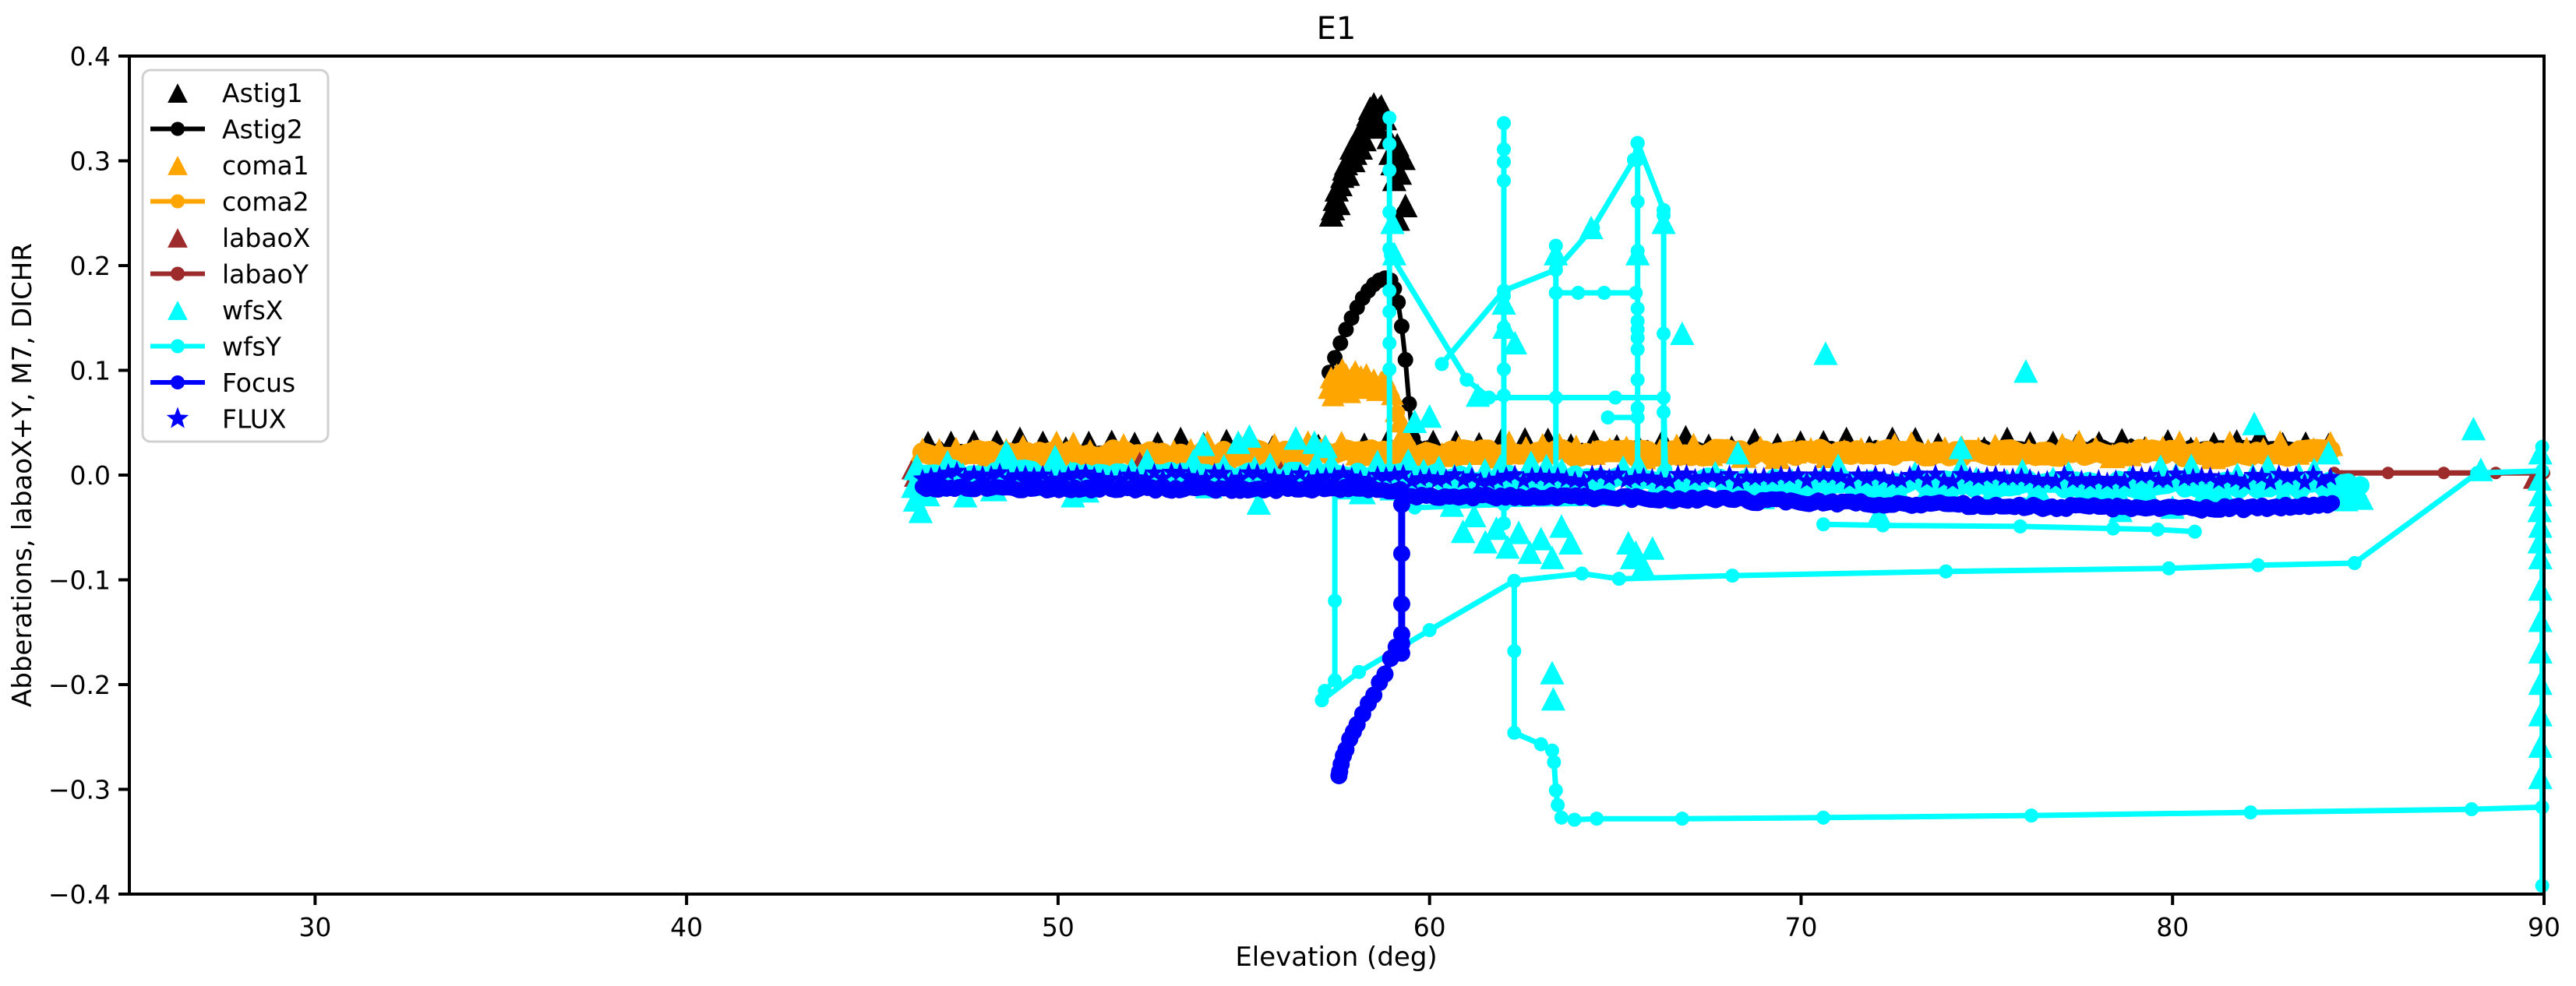 This screenshot has width=2576, height=986. I want to click on legend-entry-Astig1: Astig1, so click(235, 93).